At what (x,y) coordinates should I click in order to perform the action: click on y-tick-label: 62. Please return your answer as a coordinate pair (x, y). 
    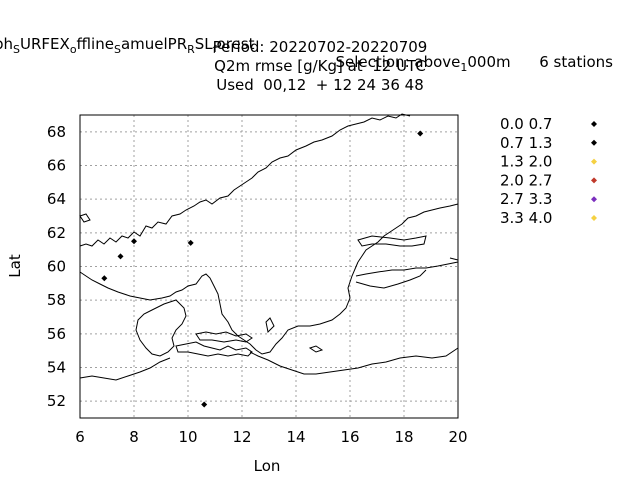
    Looking at the image, I should click on (56, 233).